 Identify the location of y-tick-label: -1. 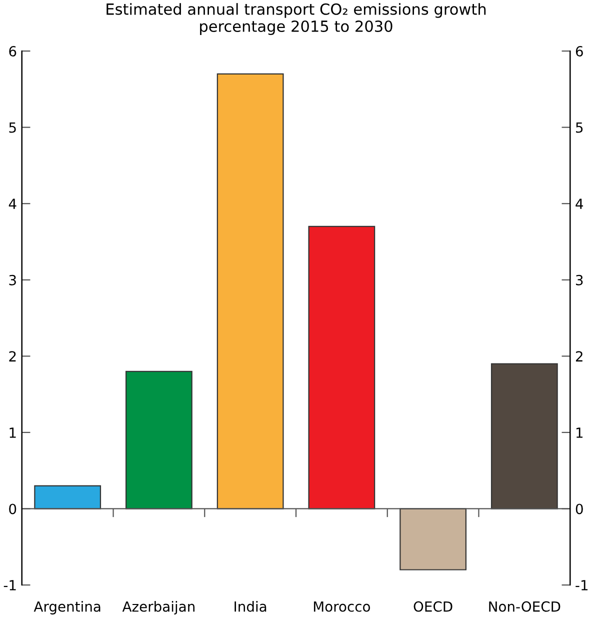
(10, 585).